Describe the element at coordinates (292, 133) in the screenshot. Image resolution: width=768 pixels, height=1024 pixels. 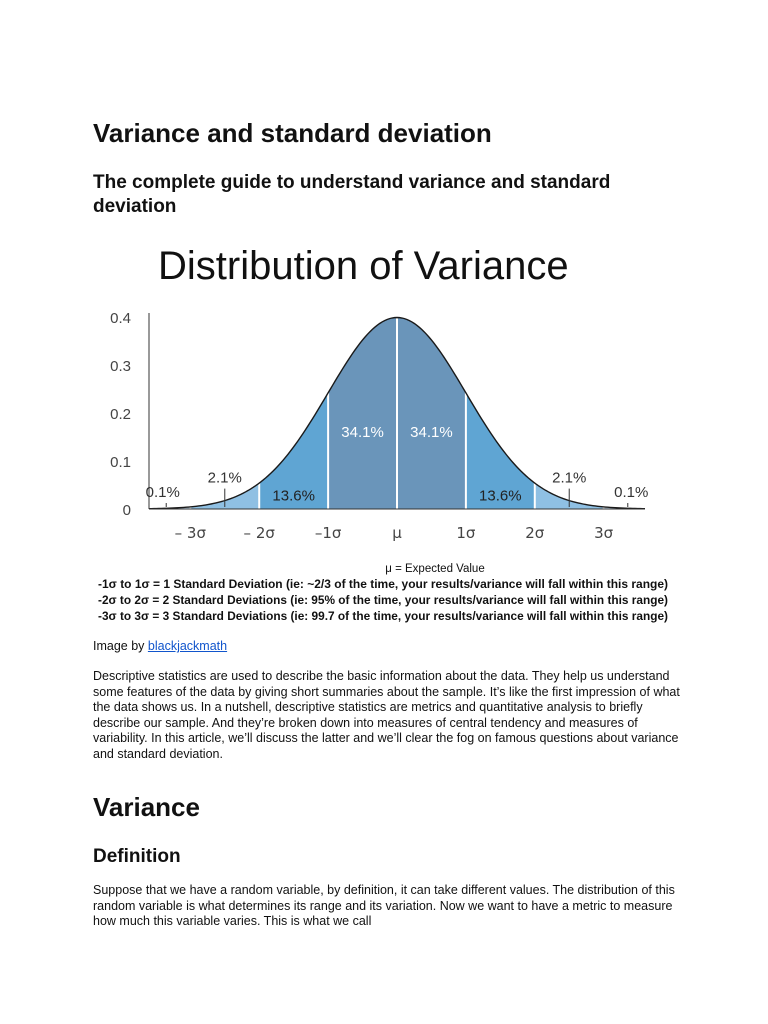
I see `page-title: Variance and standard deviation` at that location.